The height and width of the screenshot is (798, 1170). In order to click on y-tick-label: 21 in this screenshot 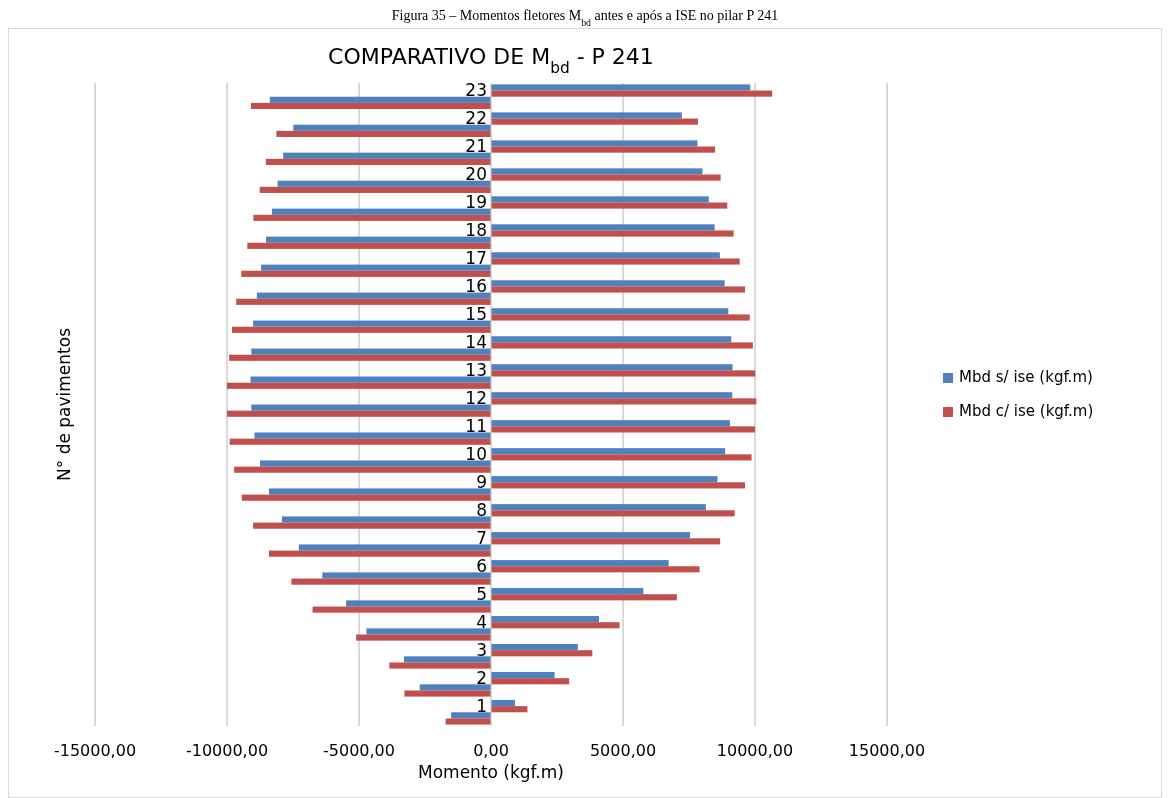, I will do `click(476, 146)`.